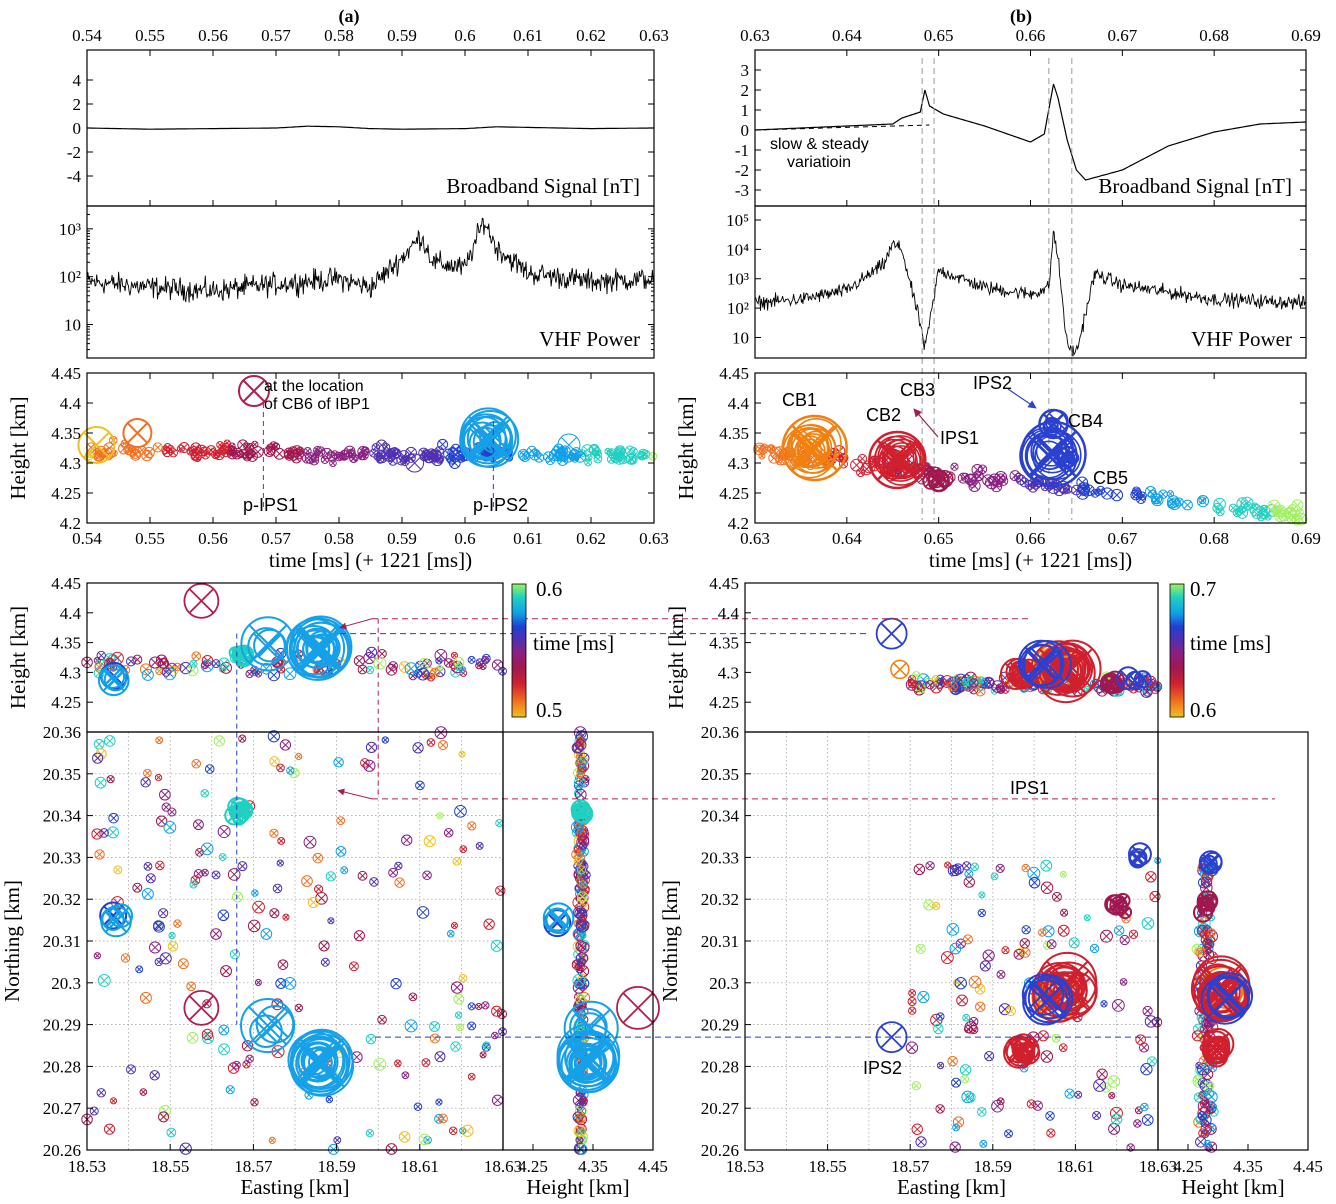 Image resolution: width=1336 pixels, height=1204 pixels. Describe the element at coordinates (201, 1007) in the screenshot. I see `a-map-cb6-marker` at that location.